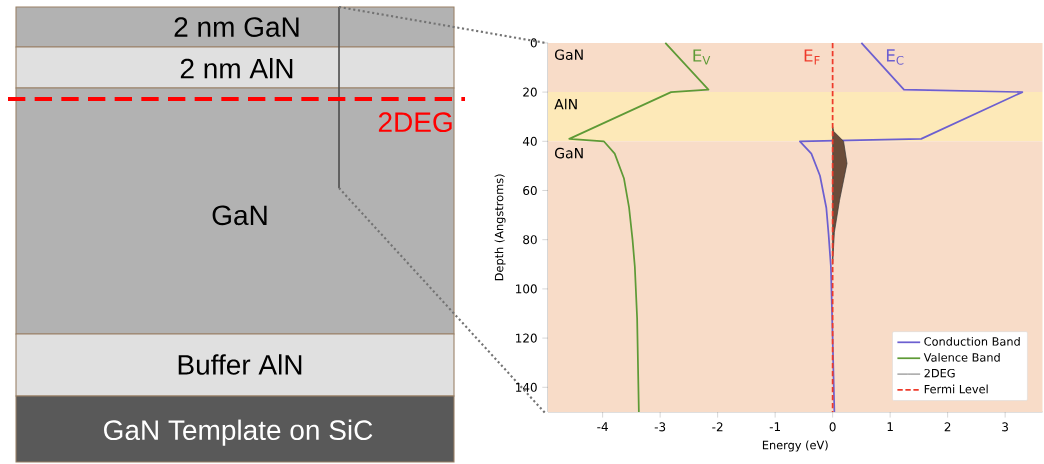  I want to click on x-tick-label: 0, so click(832, 427).